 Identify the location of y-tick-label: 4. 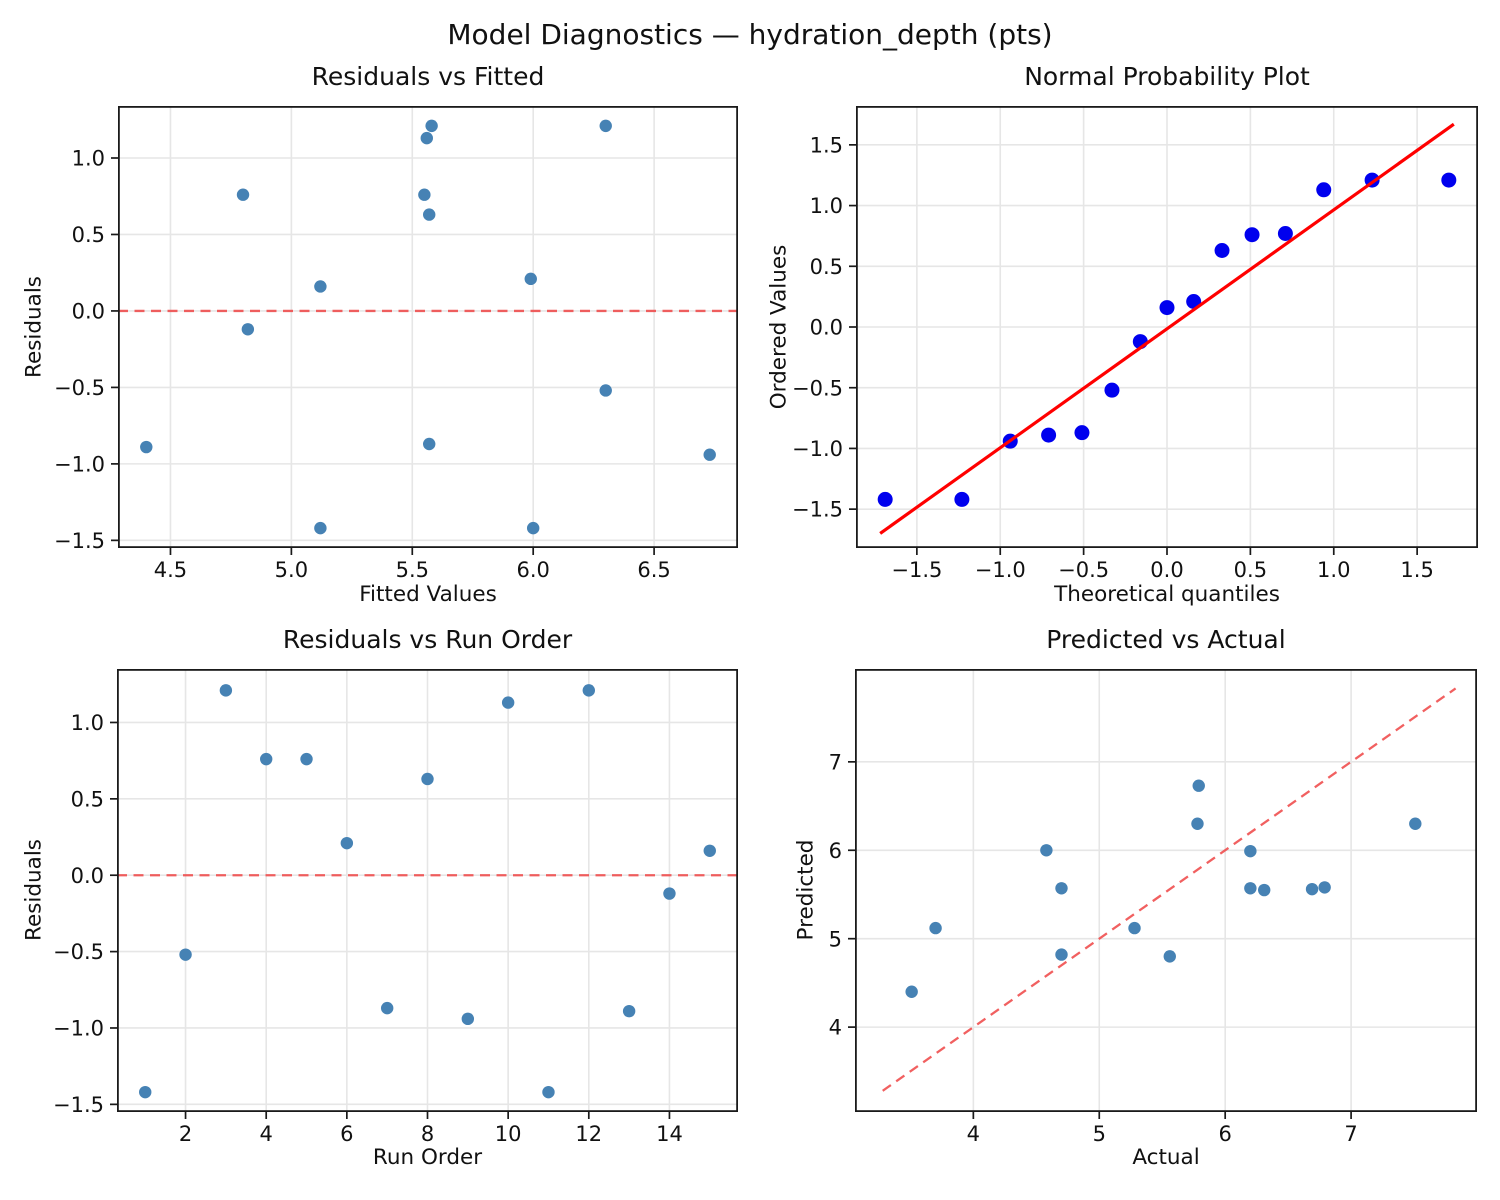
(835, 1028).